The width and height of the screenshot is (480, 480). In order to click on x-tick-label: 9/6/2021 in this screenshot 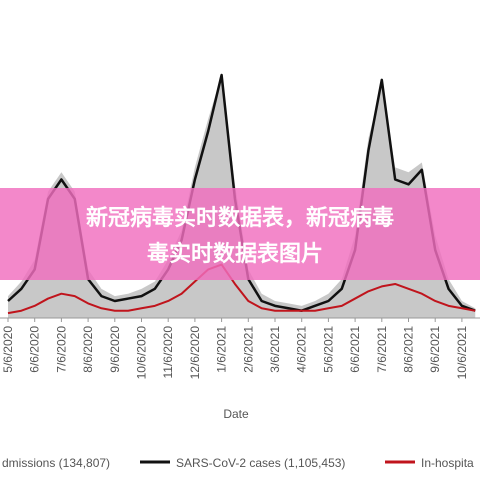, I will do `click(435, 349)`.